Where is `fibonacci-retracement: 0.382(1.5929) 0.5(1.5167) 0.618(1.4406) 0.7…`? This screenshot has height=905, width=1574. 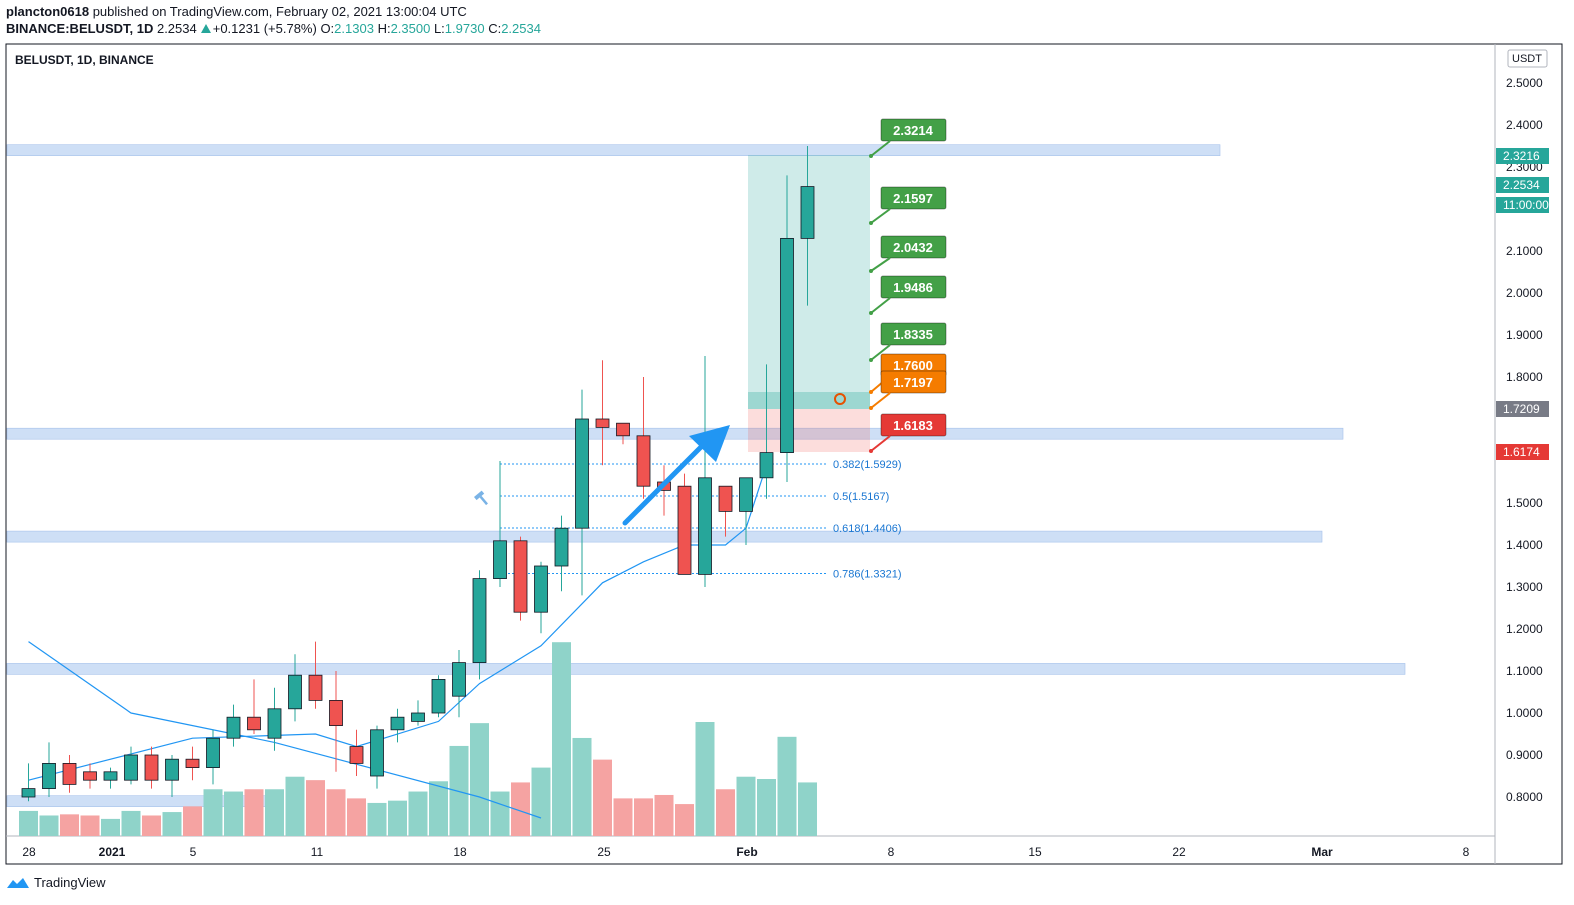 fibonacci-retracement: 0.382(1.5929) 0.5(1.5167) 0.618(1.4406) 0.7… is located at coordinates (701, 520).